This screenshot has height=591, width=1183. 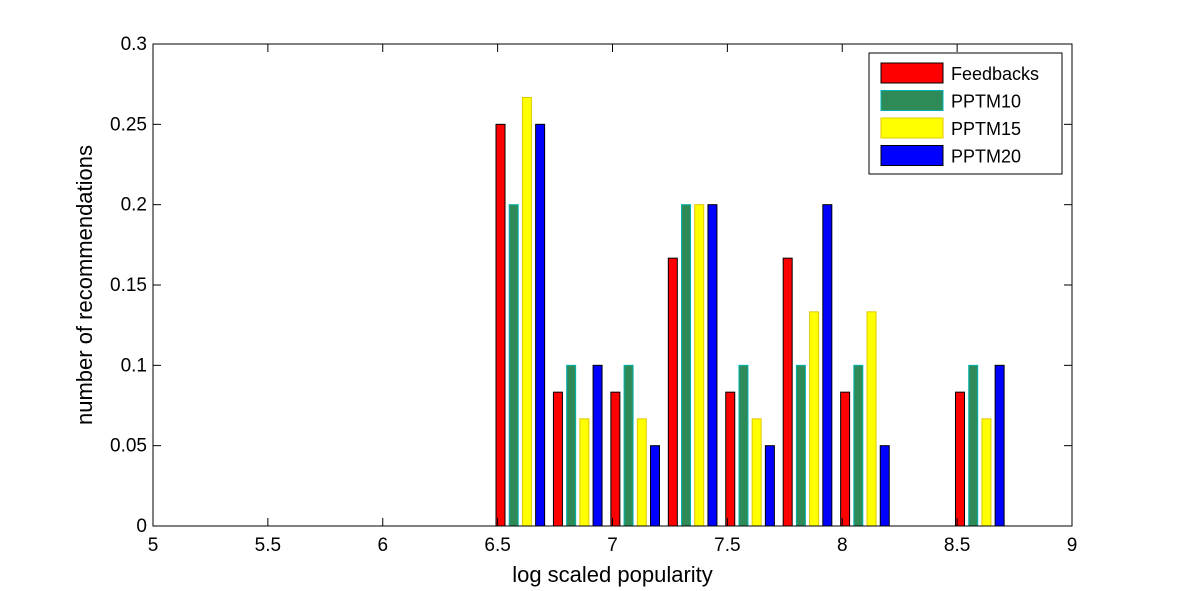 What do you see at coordinates (957, 545) in the screenshot?
I see `x-tick-label: 8.5` at bounding box center [957, 545].